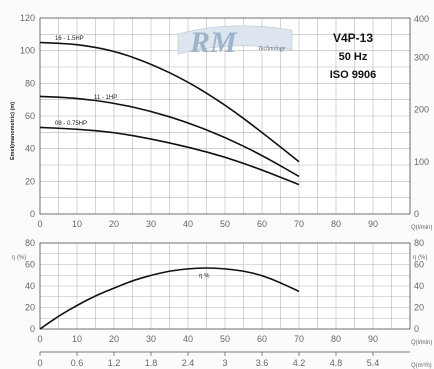 The image size is (434, 369). I want to click on flow-m3h-tick-label: 1.8, so click(151, 363).